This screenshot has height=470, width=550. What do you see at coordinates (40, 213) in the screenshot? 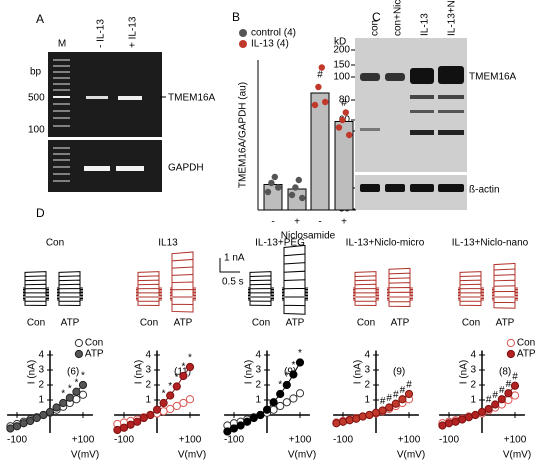
I see `panel-label: D` at bounding box center [40, 213].